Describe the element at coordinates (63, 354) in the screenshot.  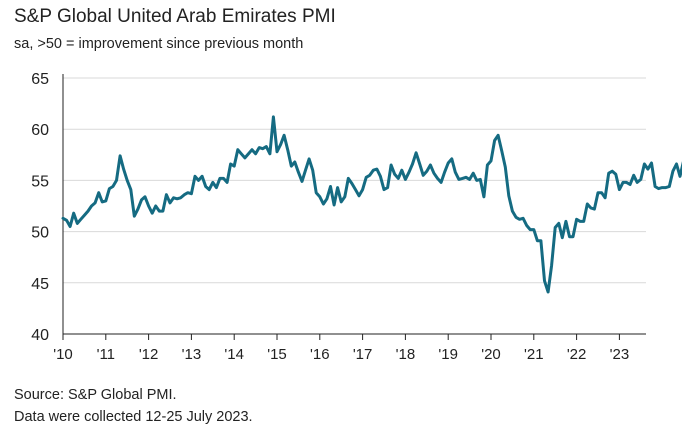
I see `x-tick-label-0: '10` at that location.